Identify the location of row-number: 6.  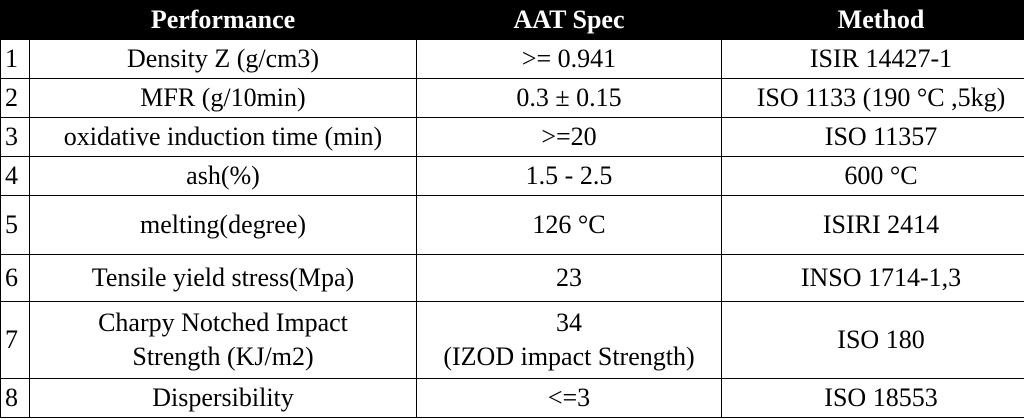
(15, 278).